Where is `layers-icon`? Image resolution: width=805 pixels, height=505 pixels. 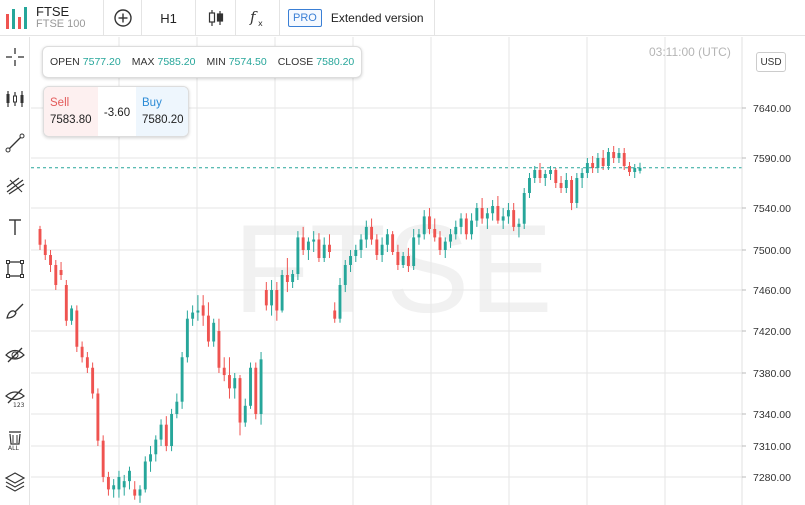 layers-icon is located at coordinates (15, 482).